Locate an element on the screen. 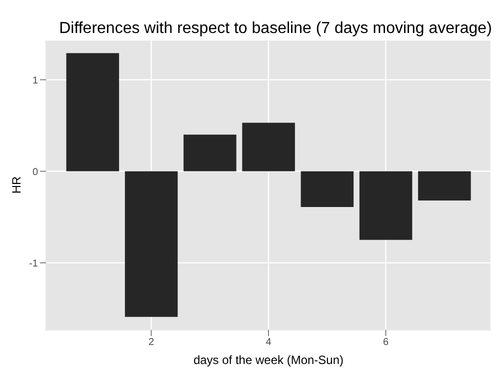 The height and width of the screenshot is (382, 503). x-tick-label: 6 is located at coordinates (385, 342).